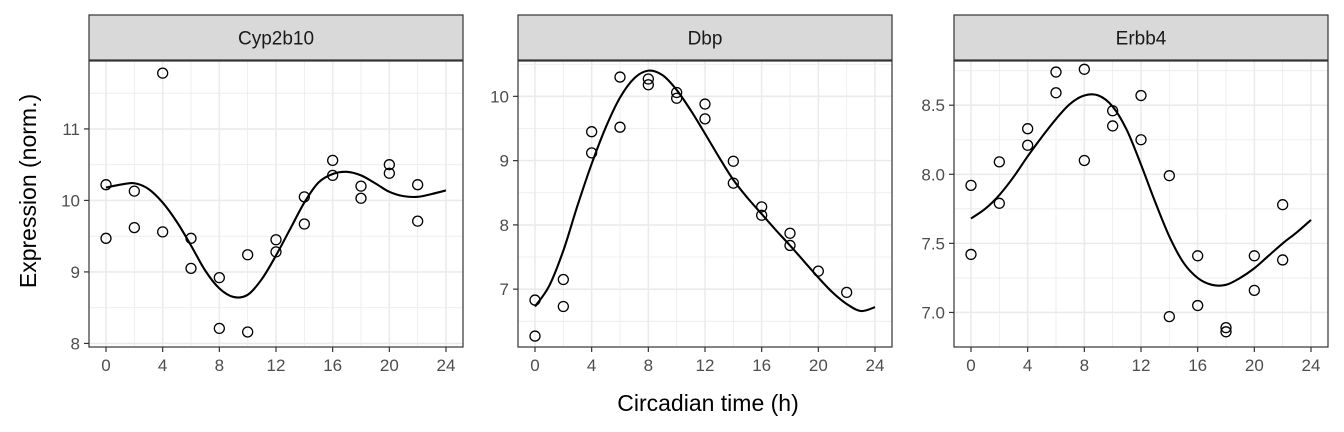 Image resolution: width=1344 pixels, height=432 pixels. I want to click on facet-strip-label: Erbb4, so click(1141, 39).